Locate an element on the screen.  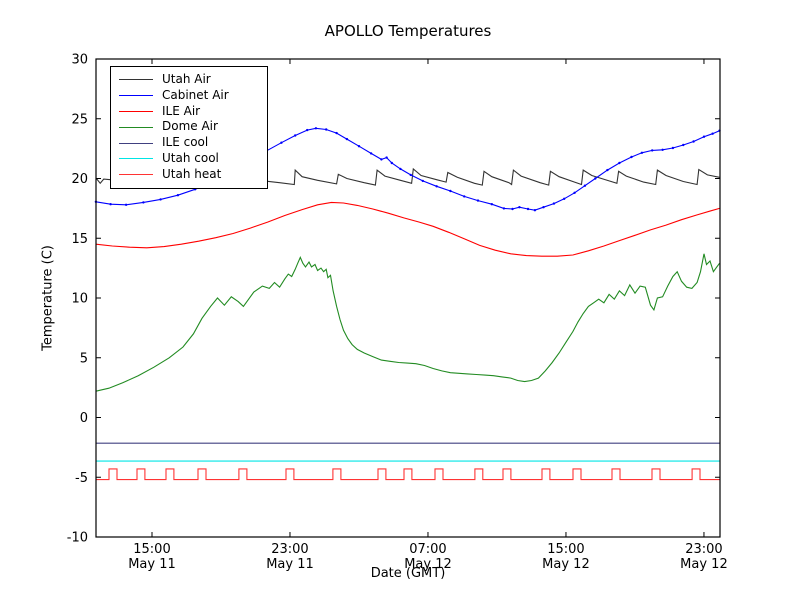
y-tick-label: -10 is located at coordinates (77, 538).